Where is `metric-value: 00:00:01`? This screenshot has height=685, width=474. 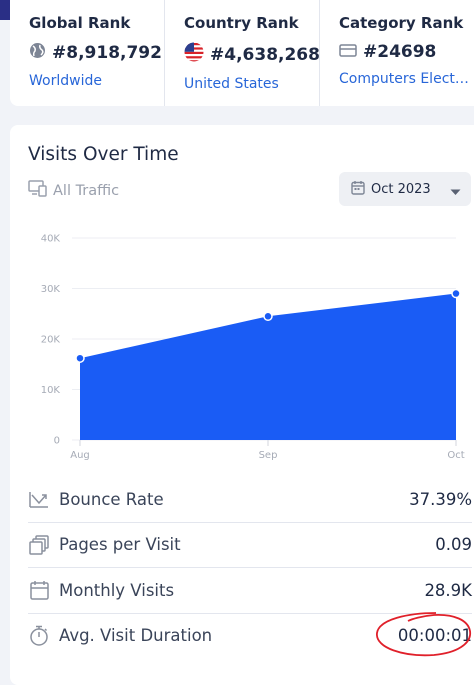 metric-value: 00:00:01 is located at coordinates (434, 636).